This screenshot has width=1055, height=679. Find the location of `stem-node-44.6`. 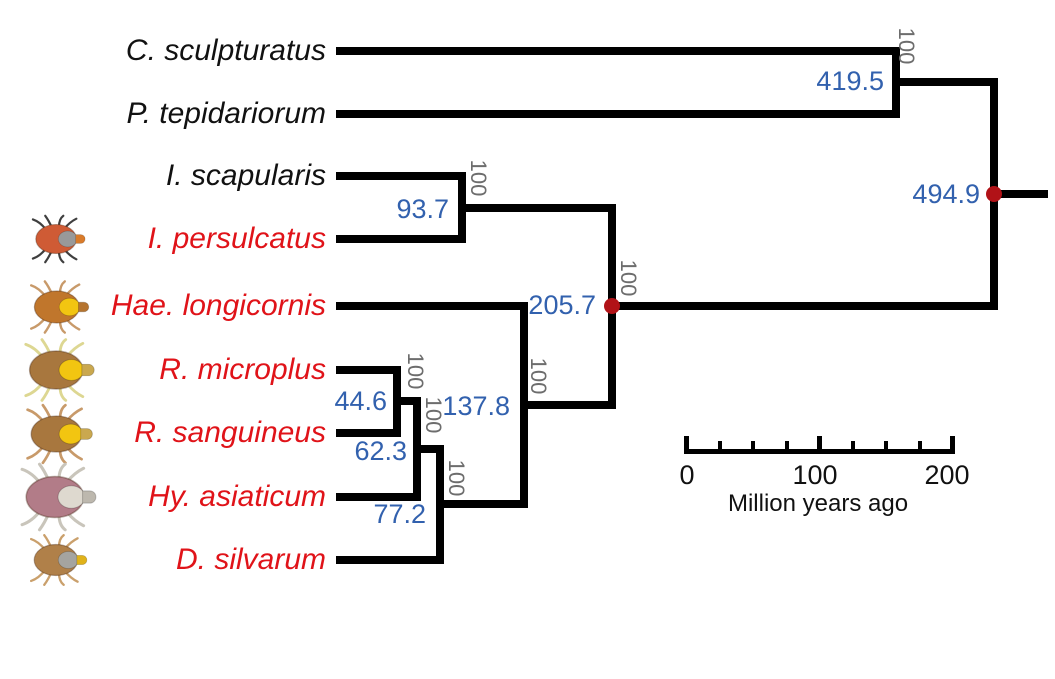

stem-node-44.6 is located at coordinates (409, 401).